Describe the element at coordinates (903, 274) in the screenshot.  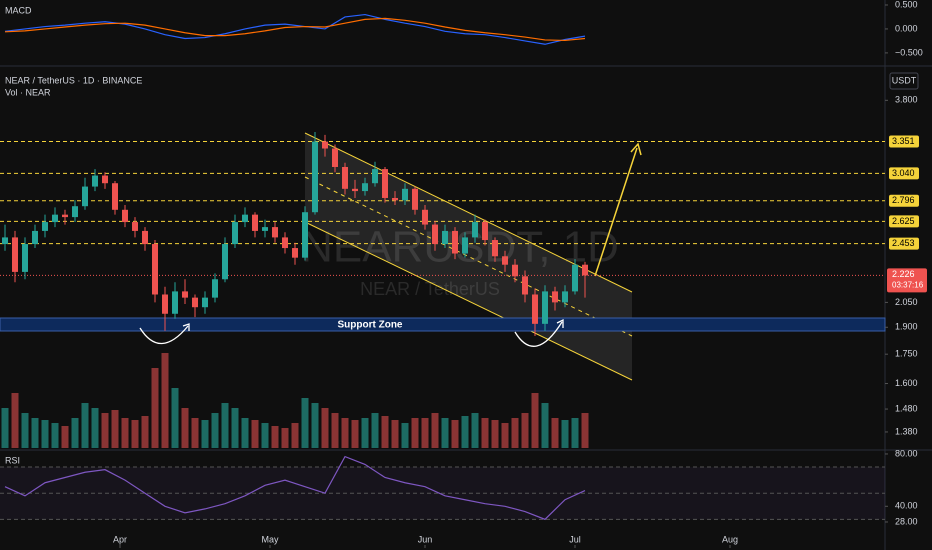
I see `last-price-label: 2.226` at that location.